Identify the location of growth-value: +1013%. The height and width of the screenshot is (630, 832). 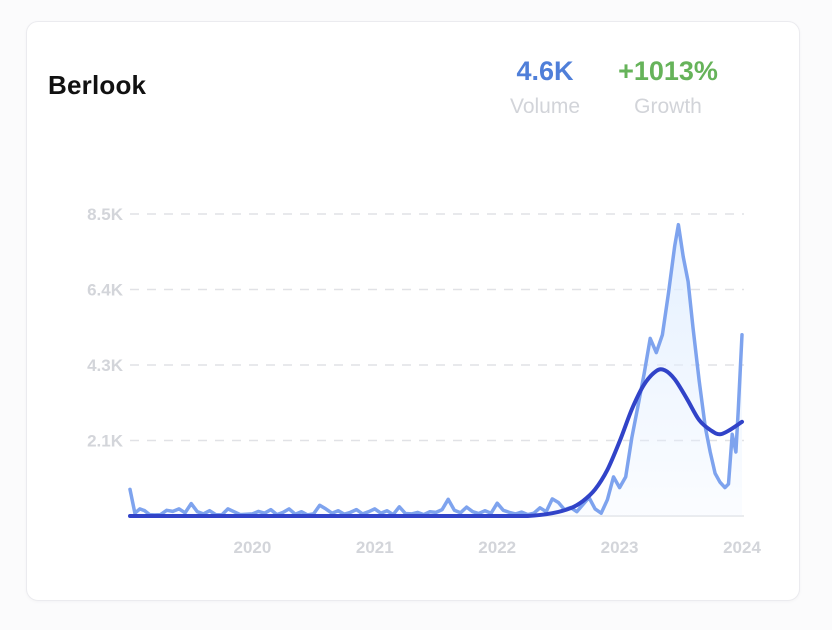
(668, 71).